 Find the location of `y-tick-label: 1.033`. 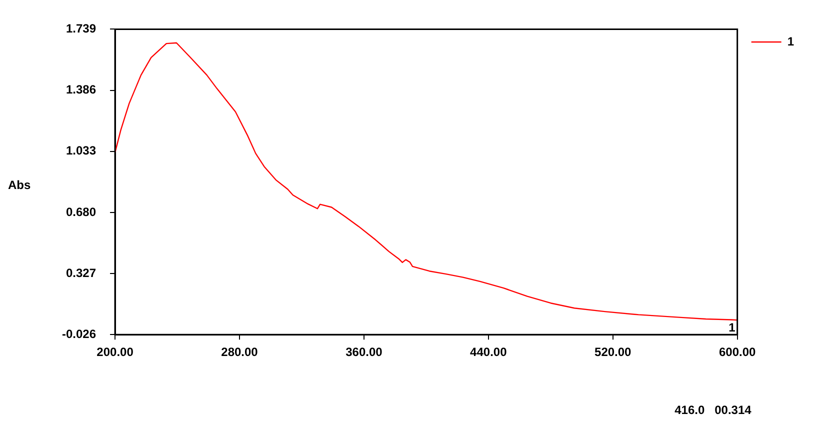

y-tick-label: 1.033 is located at coordinates (81, 151).